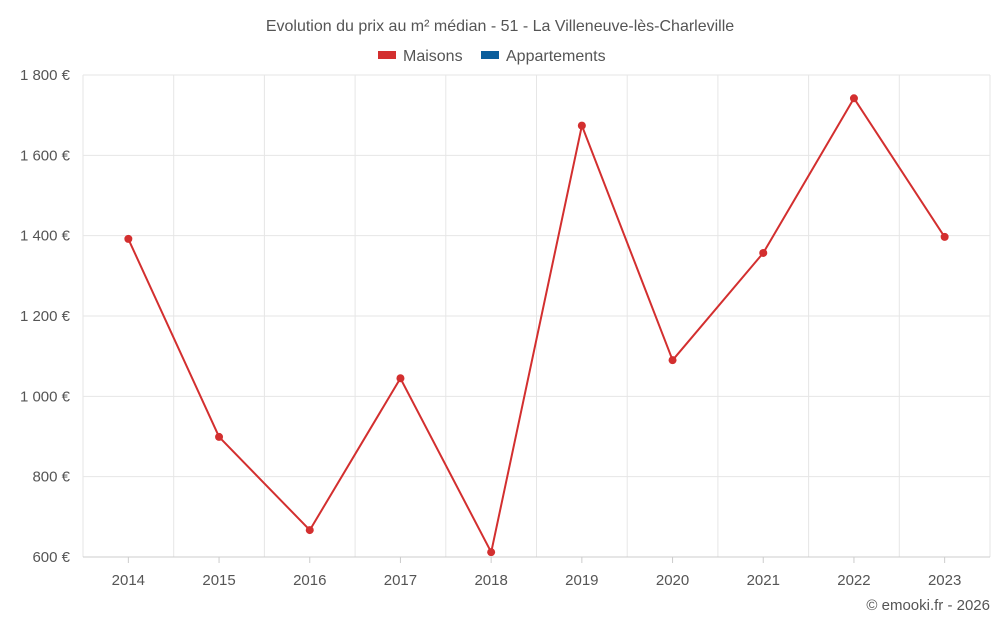  Describe the element at coordinates (490, 580) in the screenshot. I see `x-tick-label: 2018` at that location.